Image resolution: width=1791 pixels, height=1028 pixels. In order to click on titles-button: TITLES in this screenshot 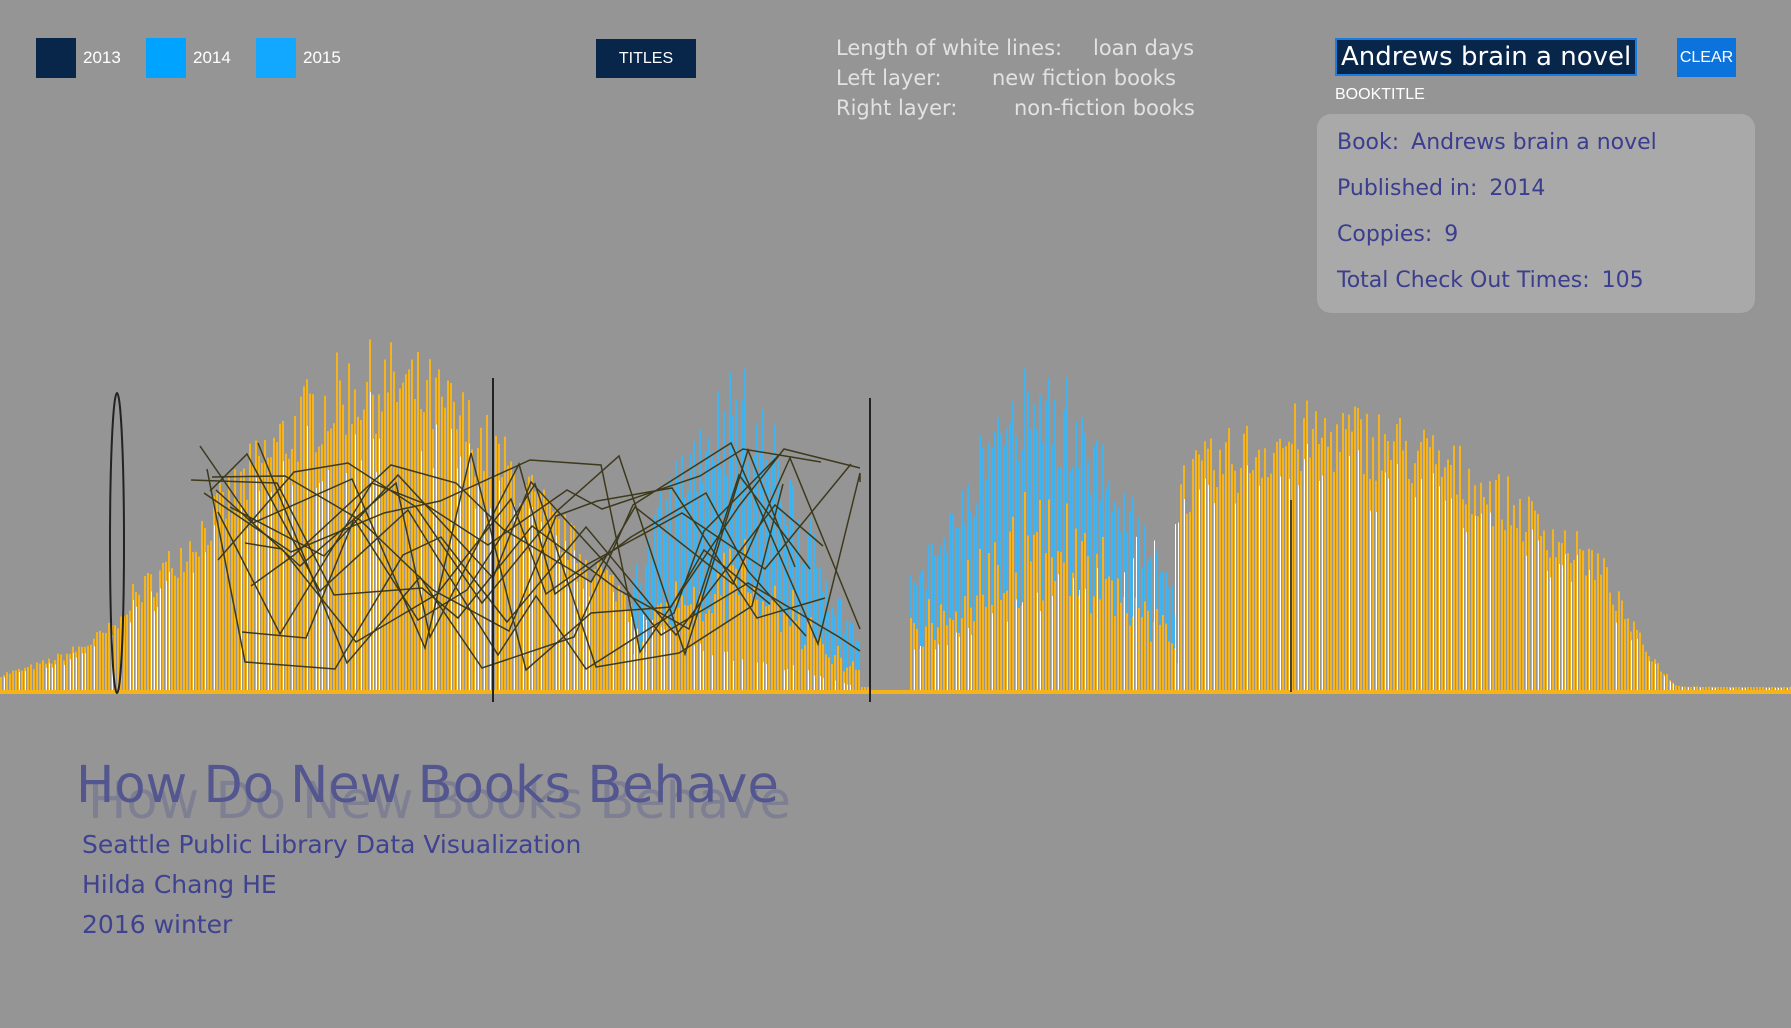, I will do `click(646, 58)`.